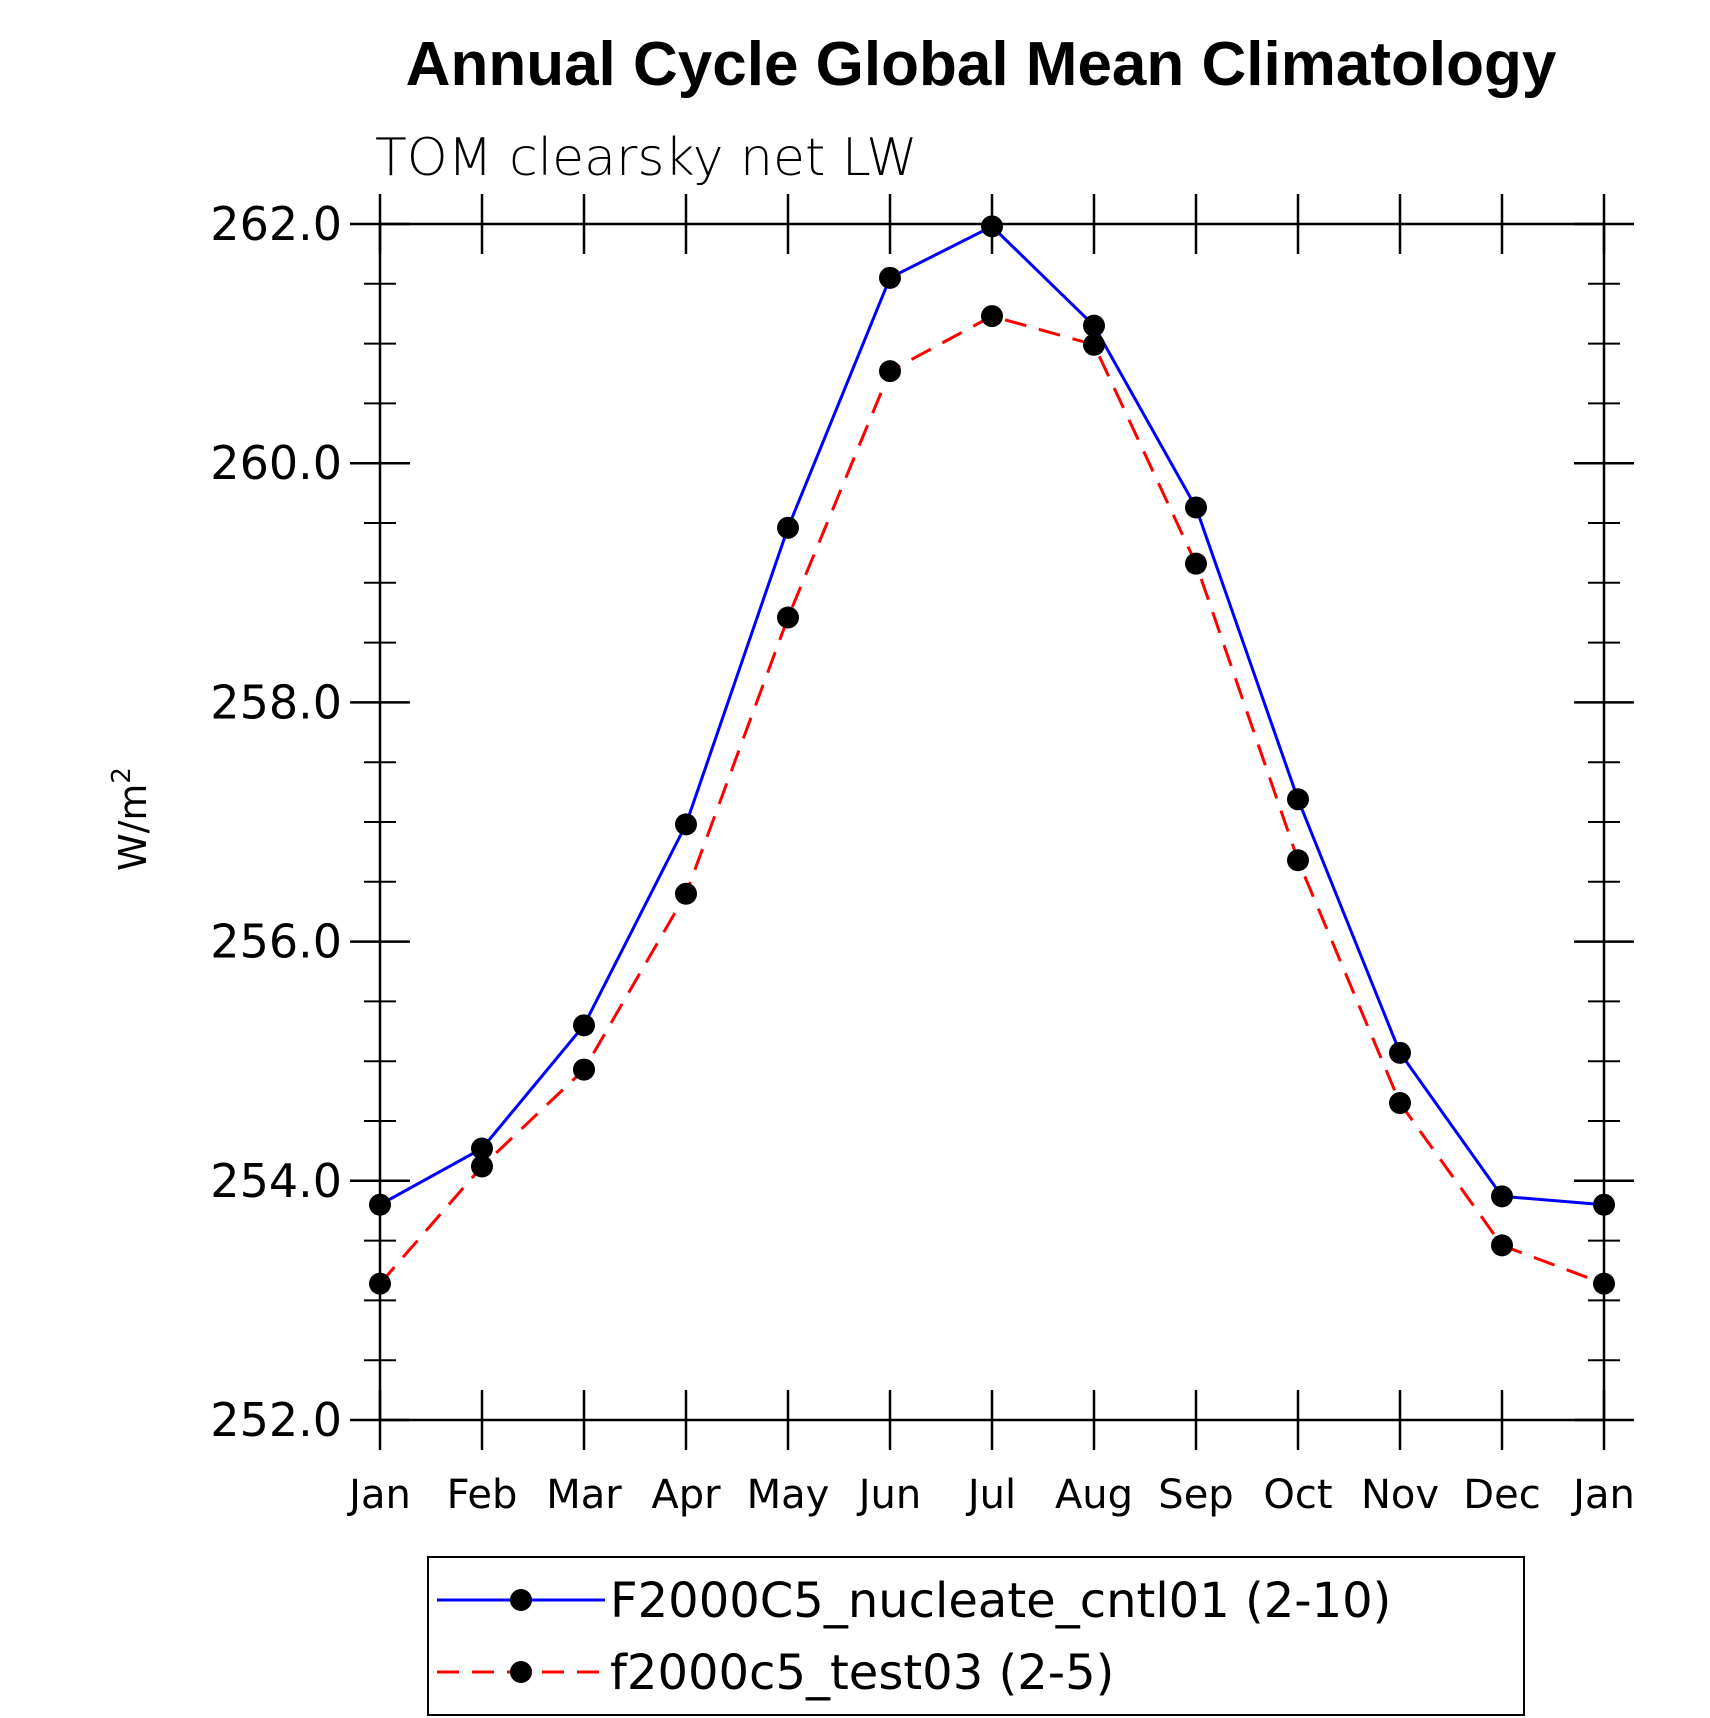 The height and width of the screenshot is (1718, 1710). Describe the element at coordinates (122, 775) in the screenshot. I see `y-axis-label-superscript: 2` at that location.